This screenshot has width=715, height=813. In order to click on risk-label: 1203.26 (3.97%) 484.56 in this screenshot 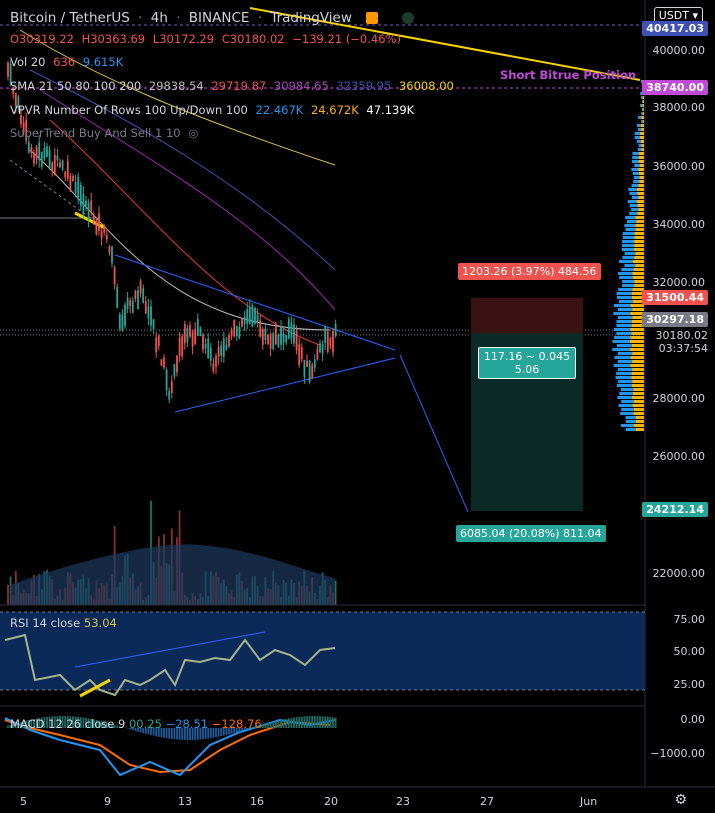, I will do `click(529, 271)`.